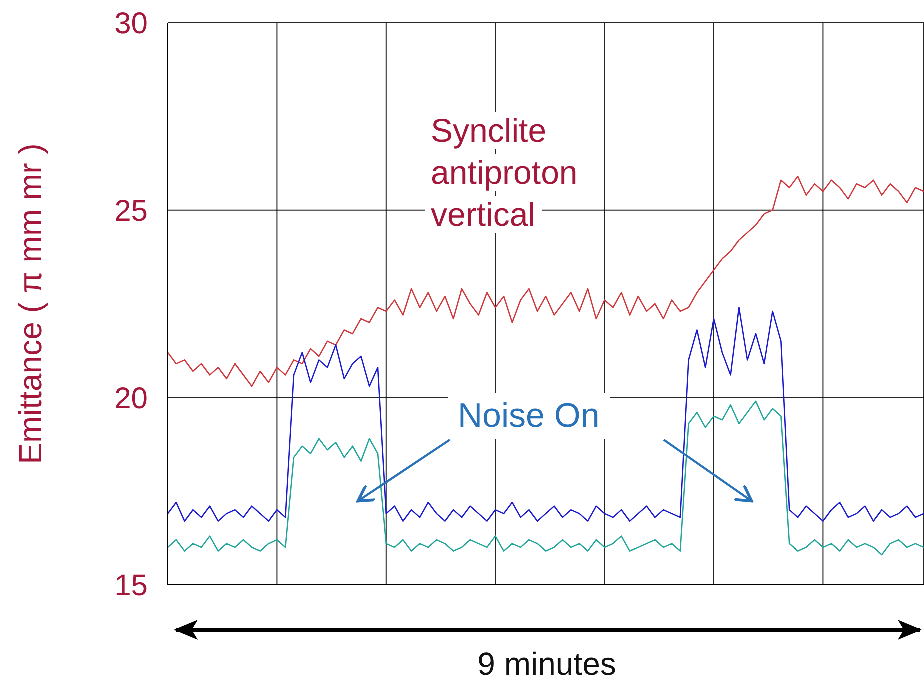 The image size is (924, 686). Describe the element at coordinates (547, 664) in the screenshot. I see `text: 9 minutes` at that location.